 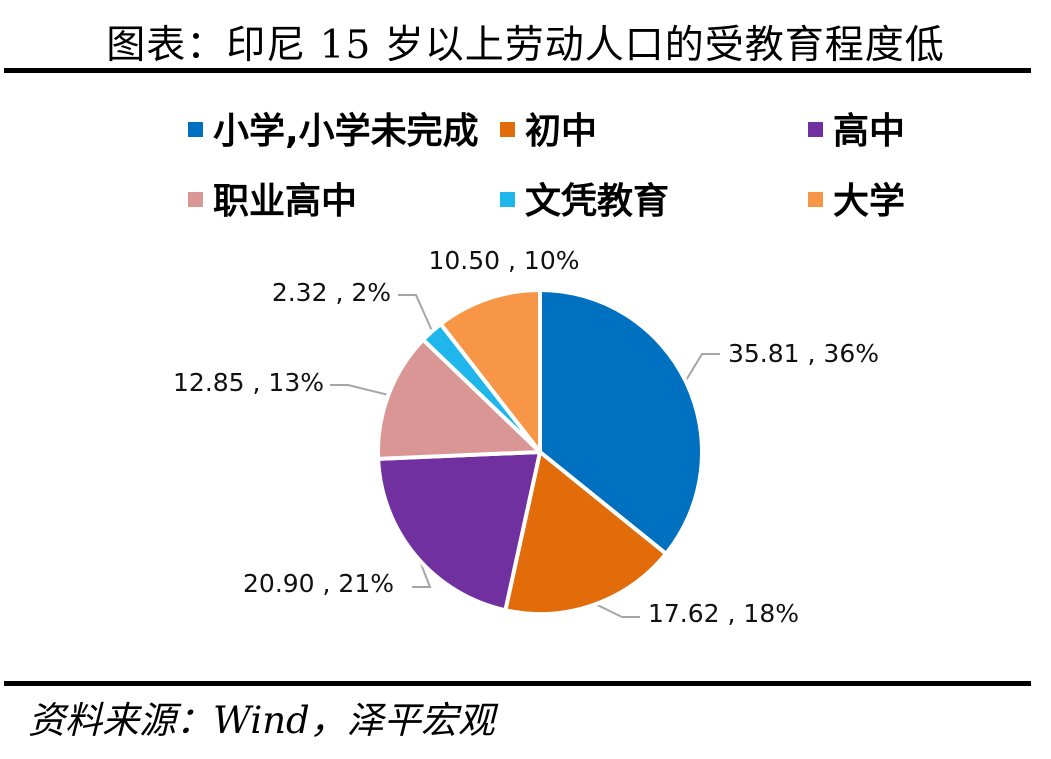 I want to click on data-label: 35.81 , 36%, so click(x=803, y=353).